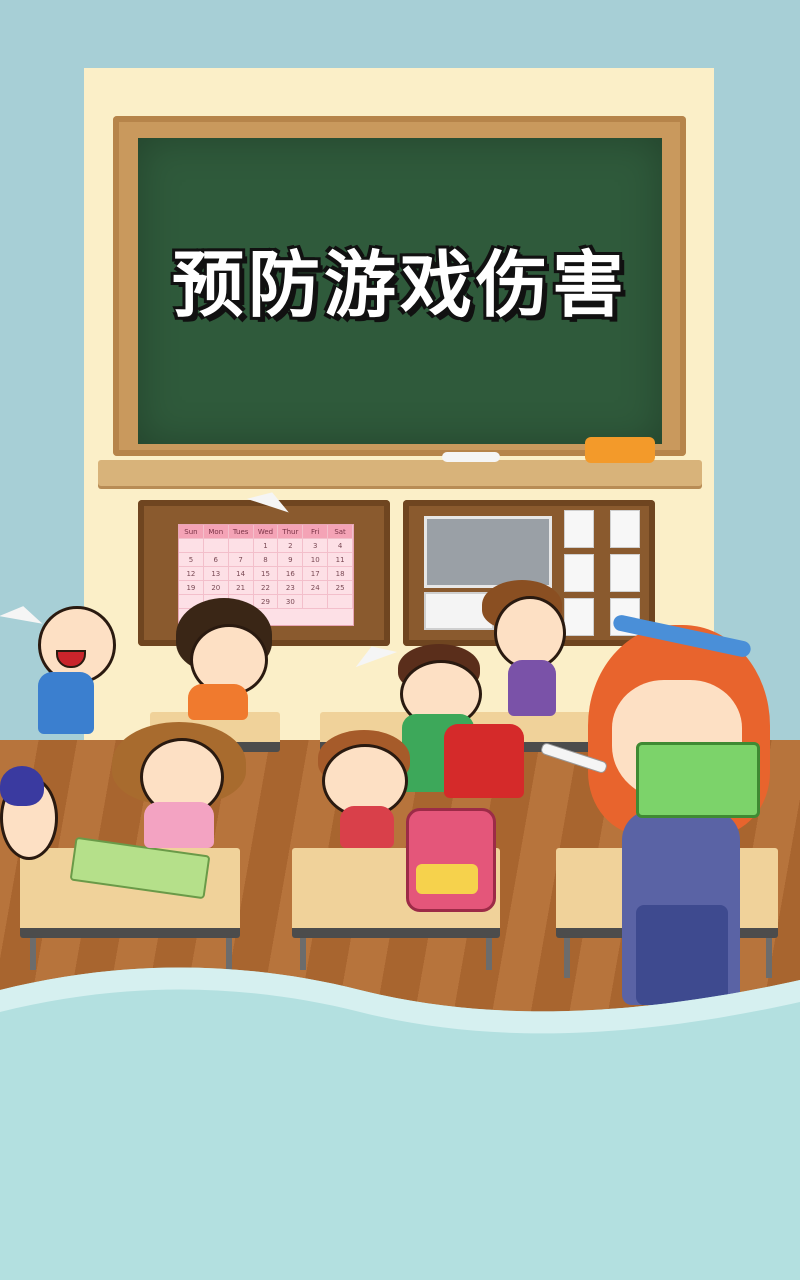  Describe the element at coordinates (266, 546) in the screenshot. I see `calendar-date: 1` at that location.